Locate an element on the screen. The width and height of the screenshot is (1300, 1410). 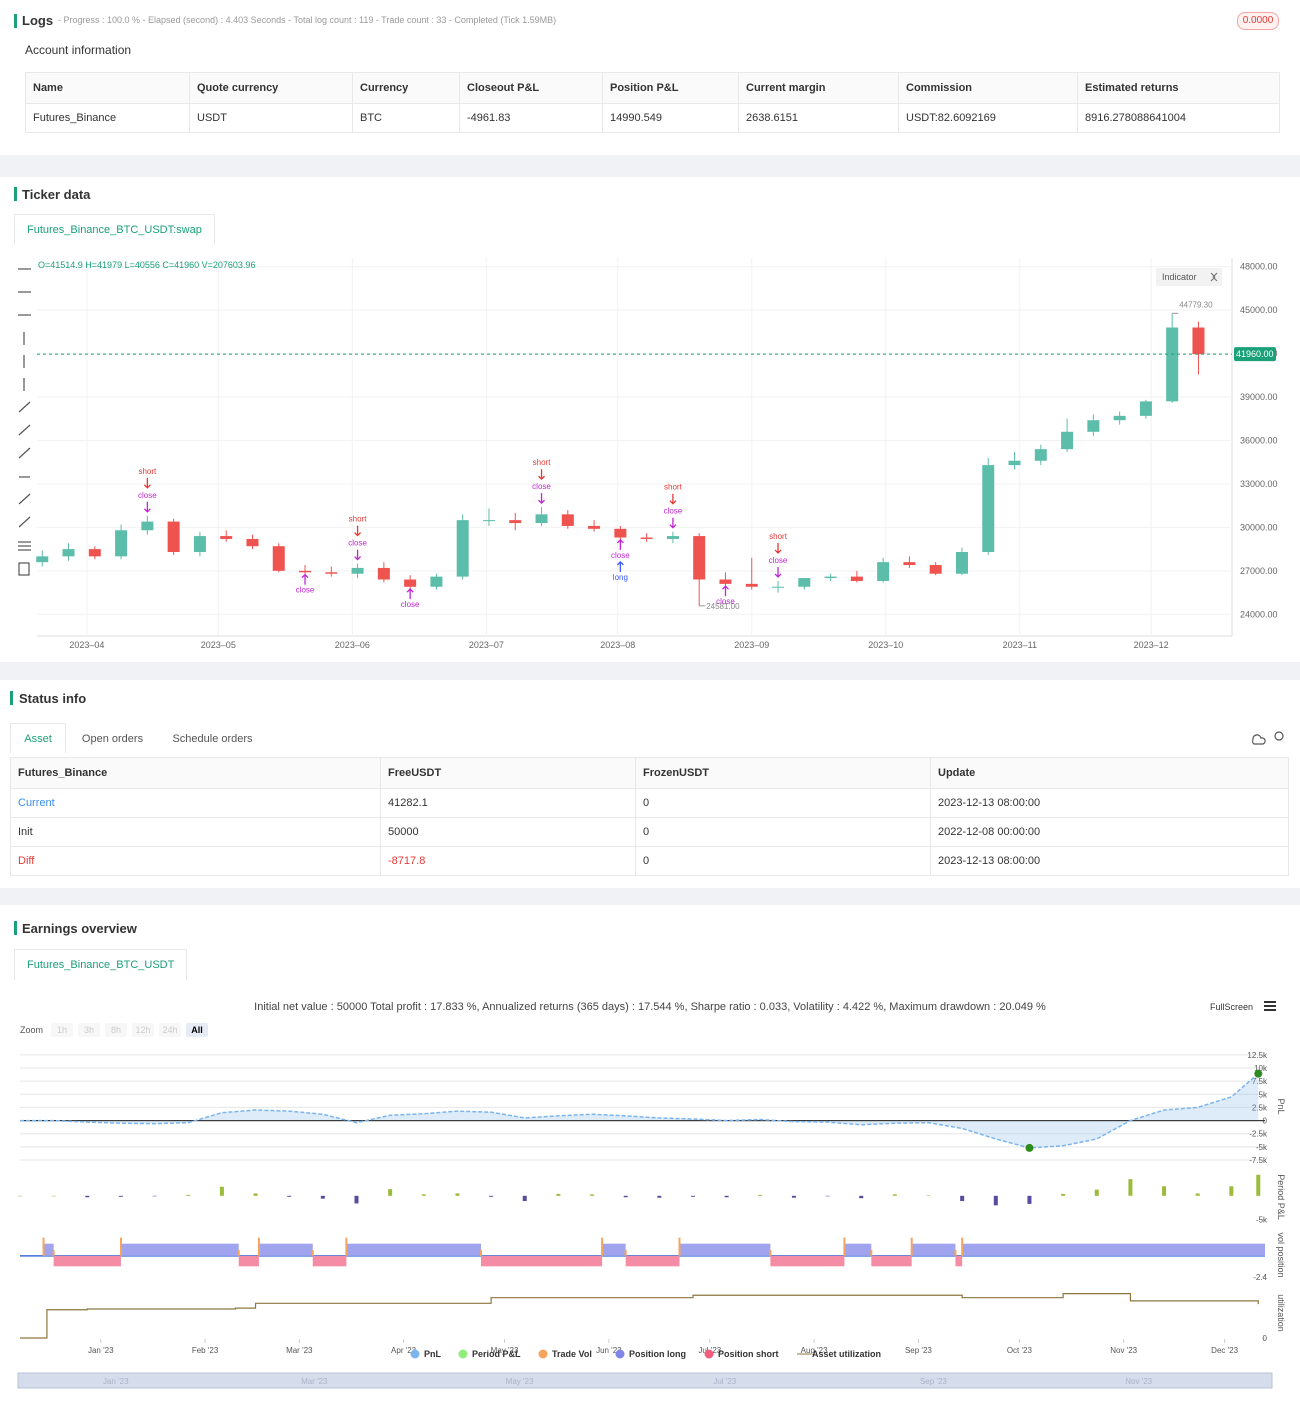
x-tick-label: Sep '23 is located at coordinates (918, 1350).